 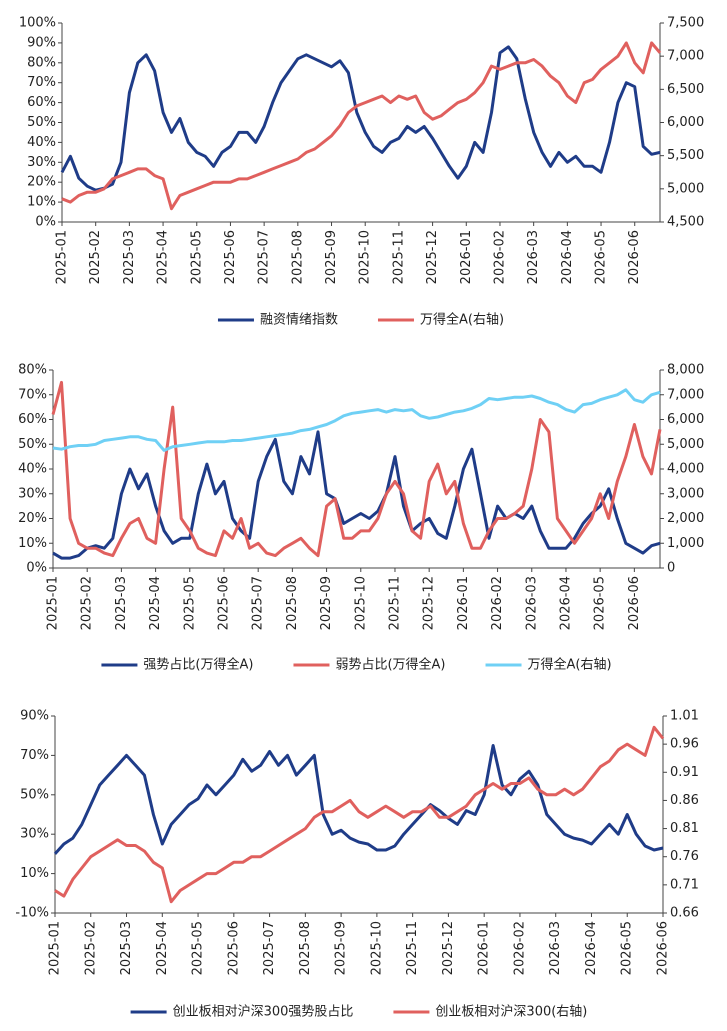 What do you see at coordinates (37, 23) in the screenshot?
I see `y-tick-label: 100%` at bounding box center [37, 23].